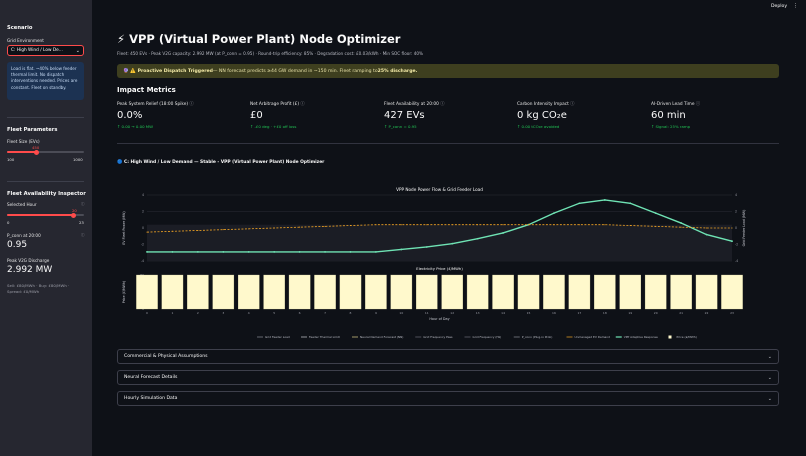  What do you see at coordinates (448, 377) in the screenshot?
I see `expander-neural-forecast: Neural Forecast Details ⌄` at bounding box center [448, 377].